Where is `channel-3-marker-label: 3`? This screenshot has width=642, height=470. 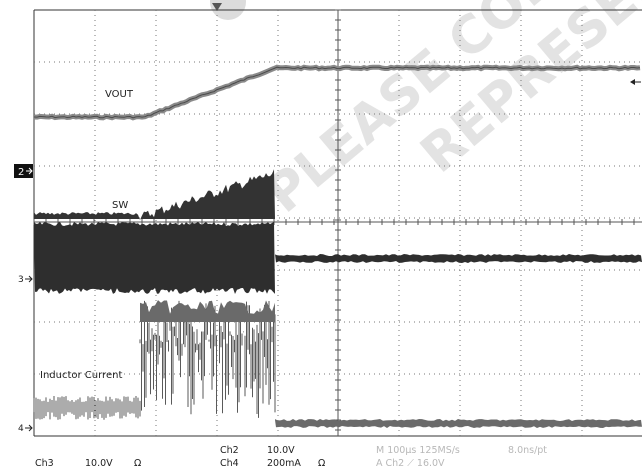
channel-3-marker-label: 3 is located at coordinates (21, 280).